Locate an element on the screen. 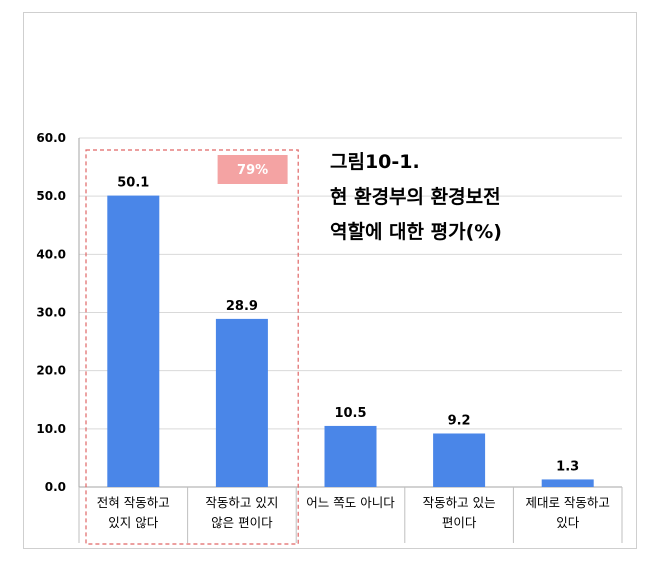 Image resolution: width=662 pixels, height=563 pixels. category-label: 작동하고 있지 is located at coordinates (241, 502).